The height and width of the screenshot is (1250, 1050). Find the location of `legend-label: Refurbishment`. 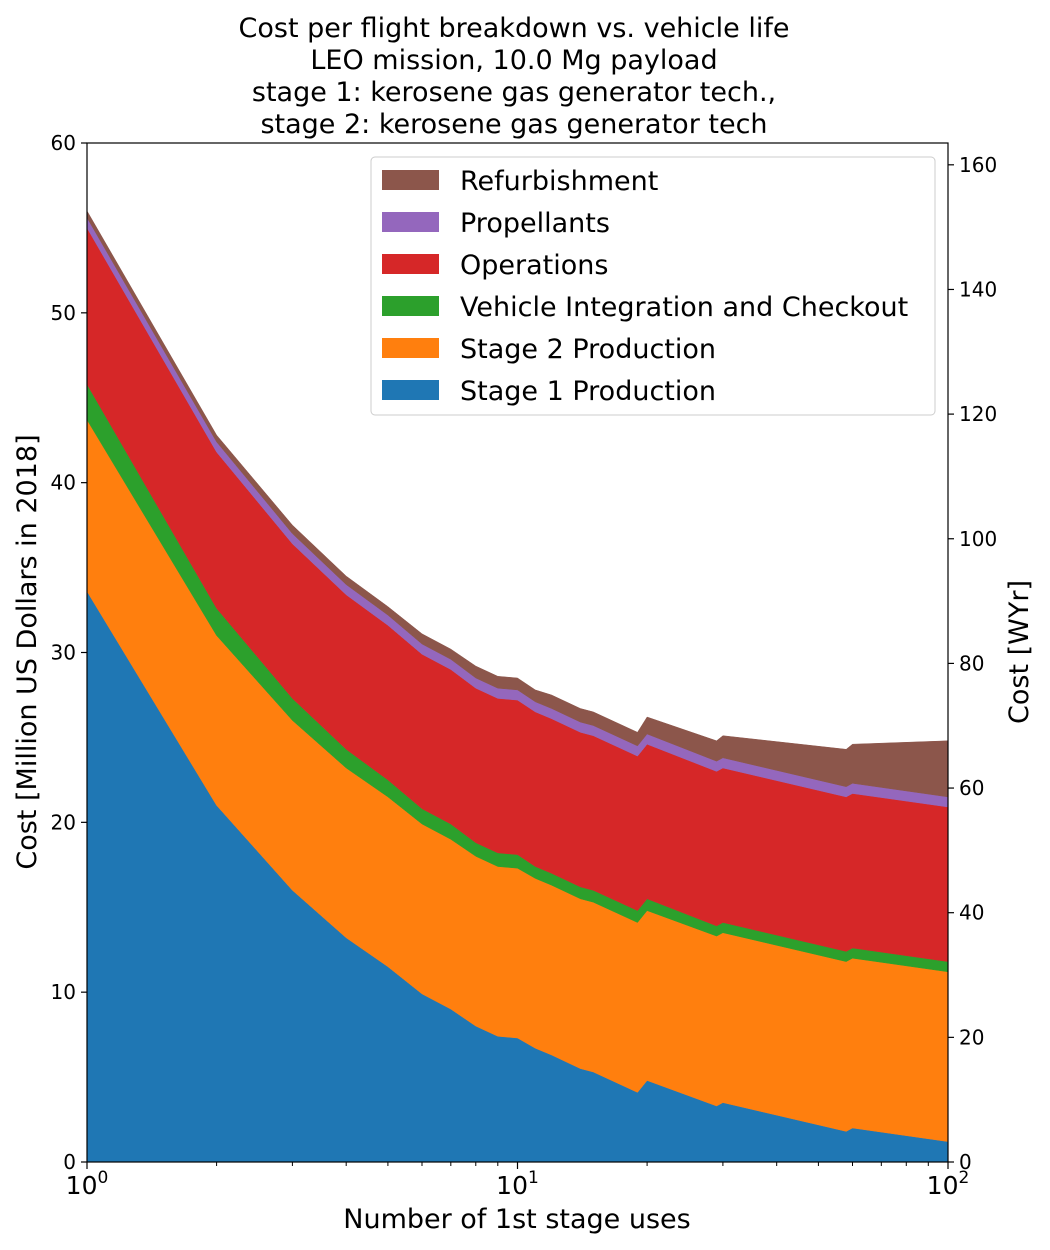

legend-label: Refurbishment is located at coordinates (559, 181).